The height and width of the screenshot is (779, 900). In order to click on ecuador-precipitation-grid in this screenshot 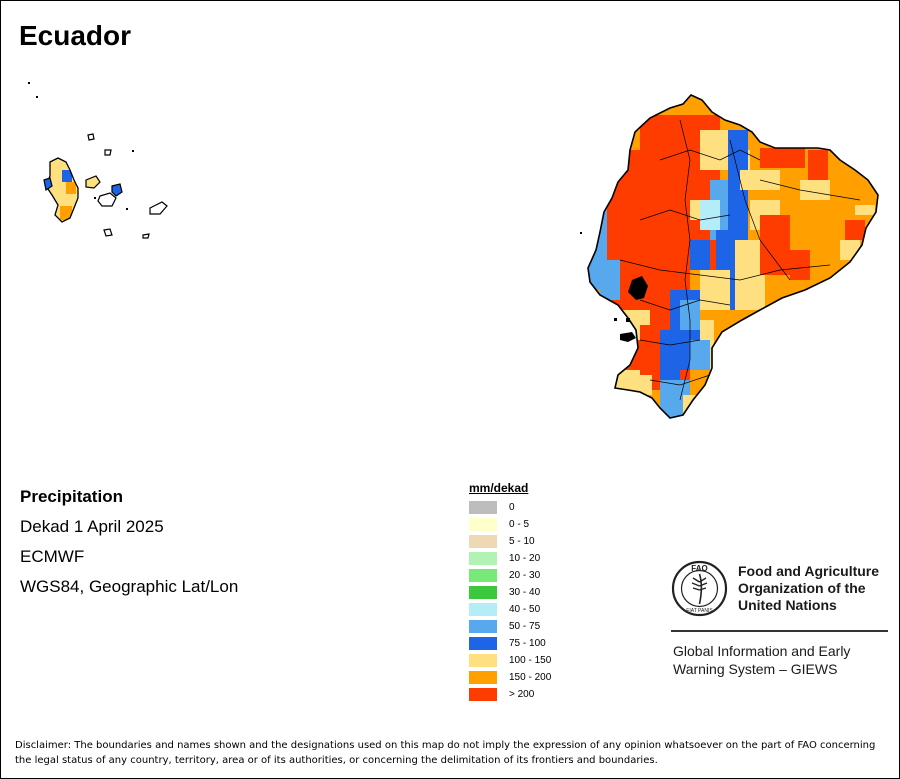, I will do `click(733, 256)`.